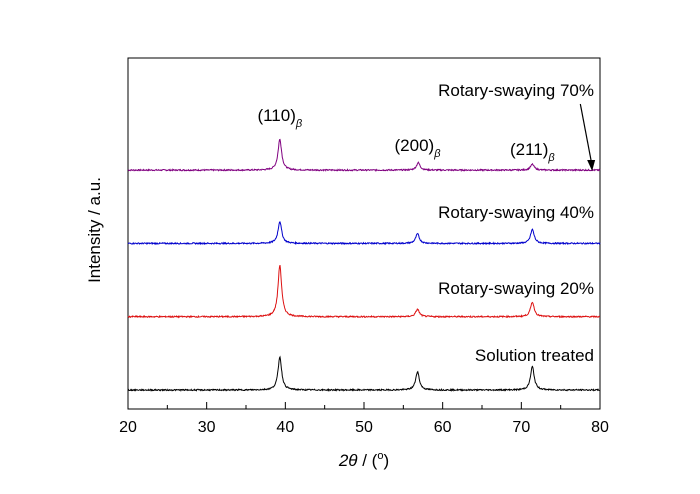  Describe the element at coordinates (364, 427) in the screenshot. I see `x-tick-label-50: 50` at that location.